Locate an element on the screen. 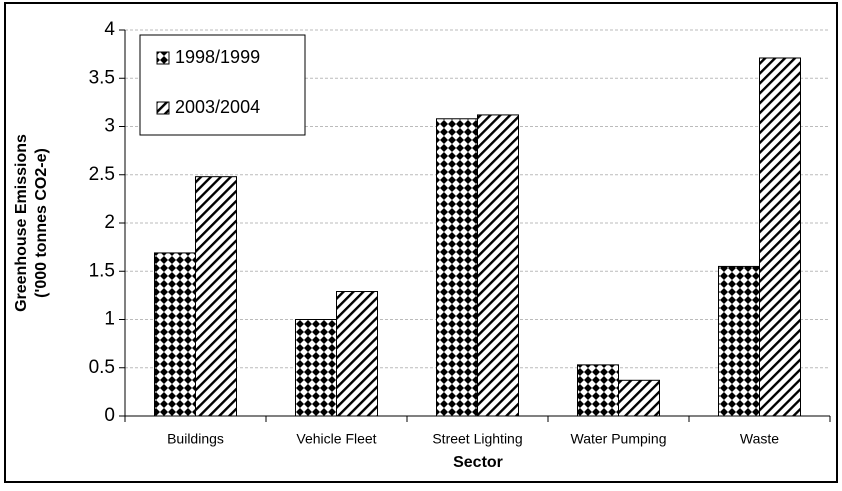  x-tick-label: Street Lighting is located at coordinates (477, 439).